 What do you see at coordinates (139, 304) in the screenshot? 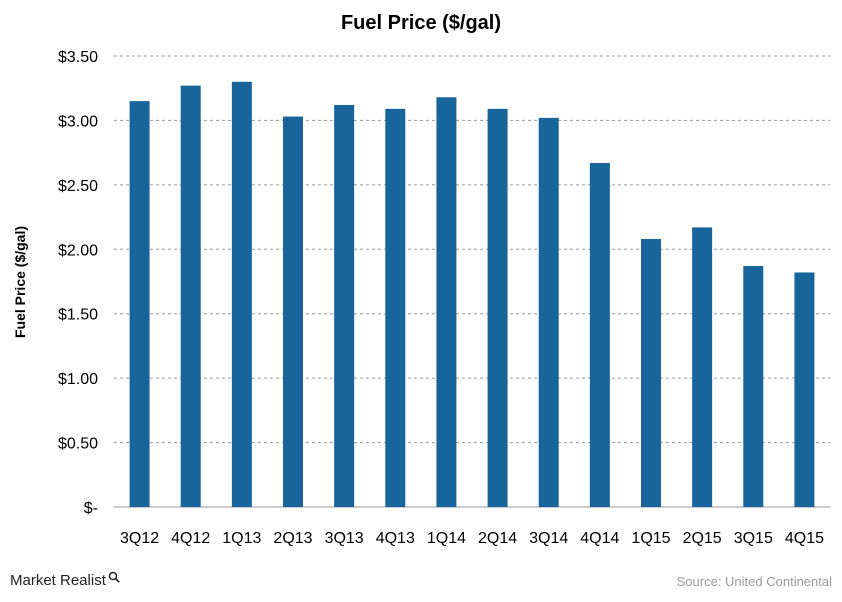
I see `bar-3q12` at bounding box center [139, 304].